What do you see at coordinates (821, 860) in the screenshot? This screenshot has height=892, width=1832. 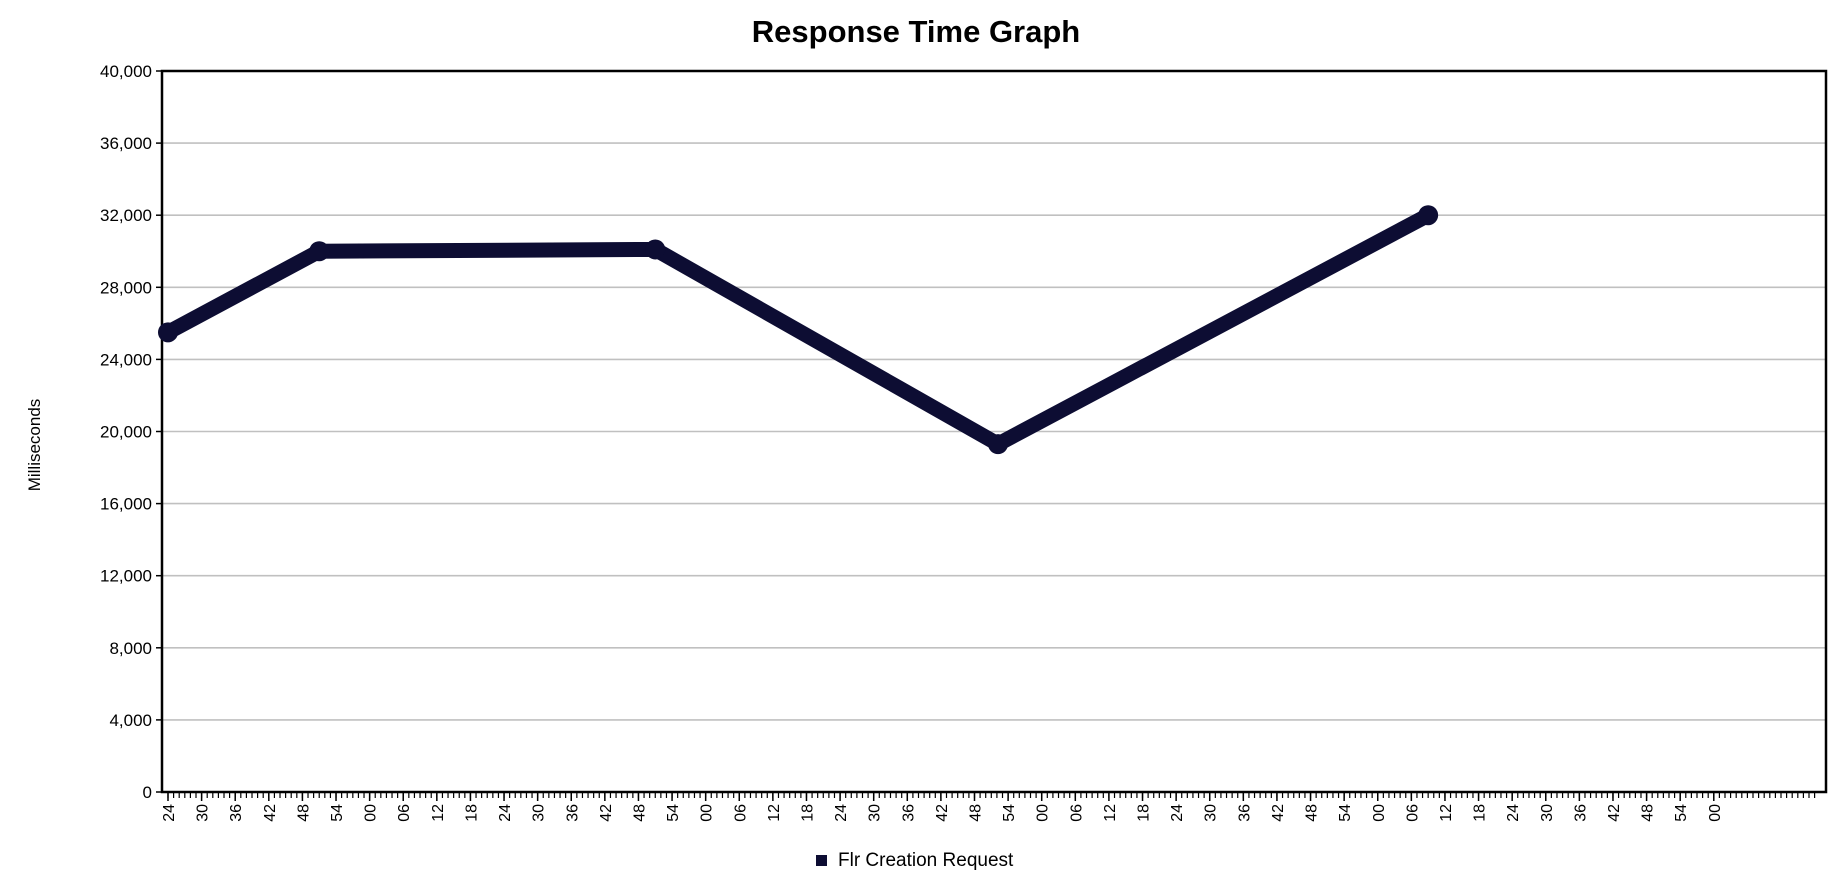 I see `legend-swatch` at bounding box center [821, 860].